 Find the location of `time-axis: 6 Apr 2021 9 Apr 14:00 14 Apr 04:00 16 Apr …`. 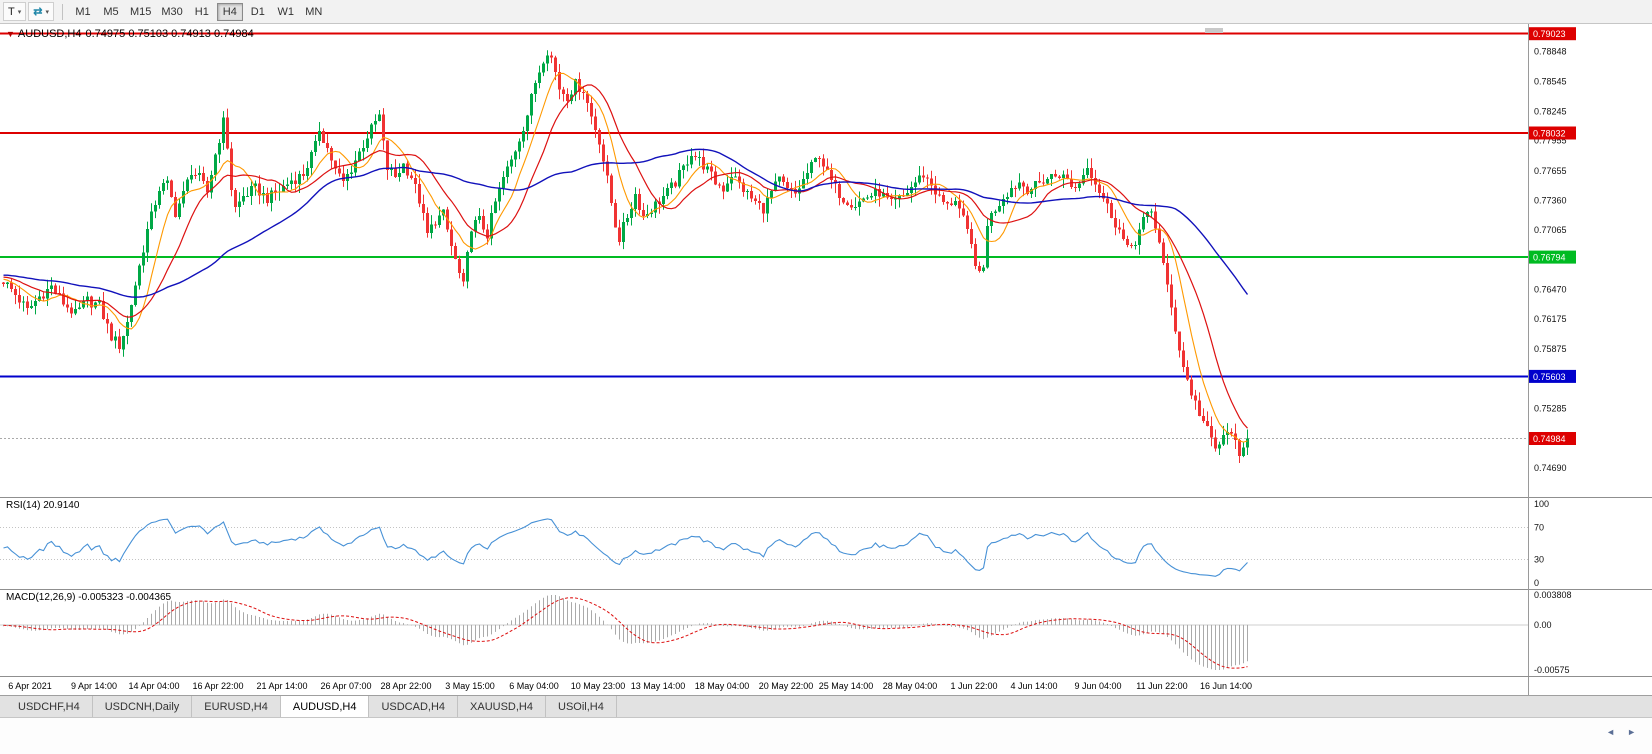

time-axis: 6 Apr 2021 9 Apr 14:00 14 Apr 04:00 16 Apr … is located at coordinates (826, 685).